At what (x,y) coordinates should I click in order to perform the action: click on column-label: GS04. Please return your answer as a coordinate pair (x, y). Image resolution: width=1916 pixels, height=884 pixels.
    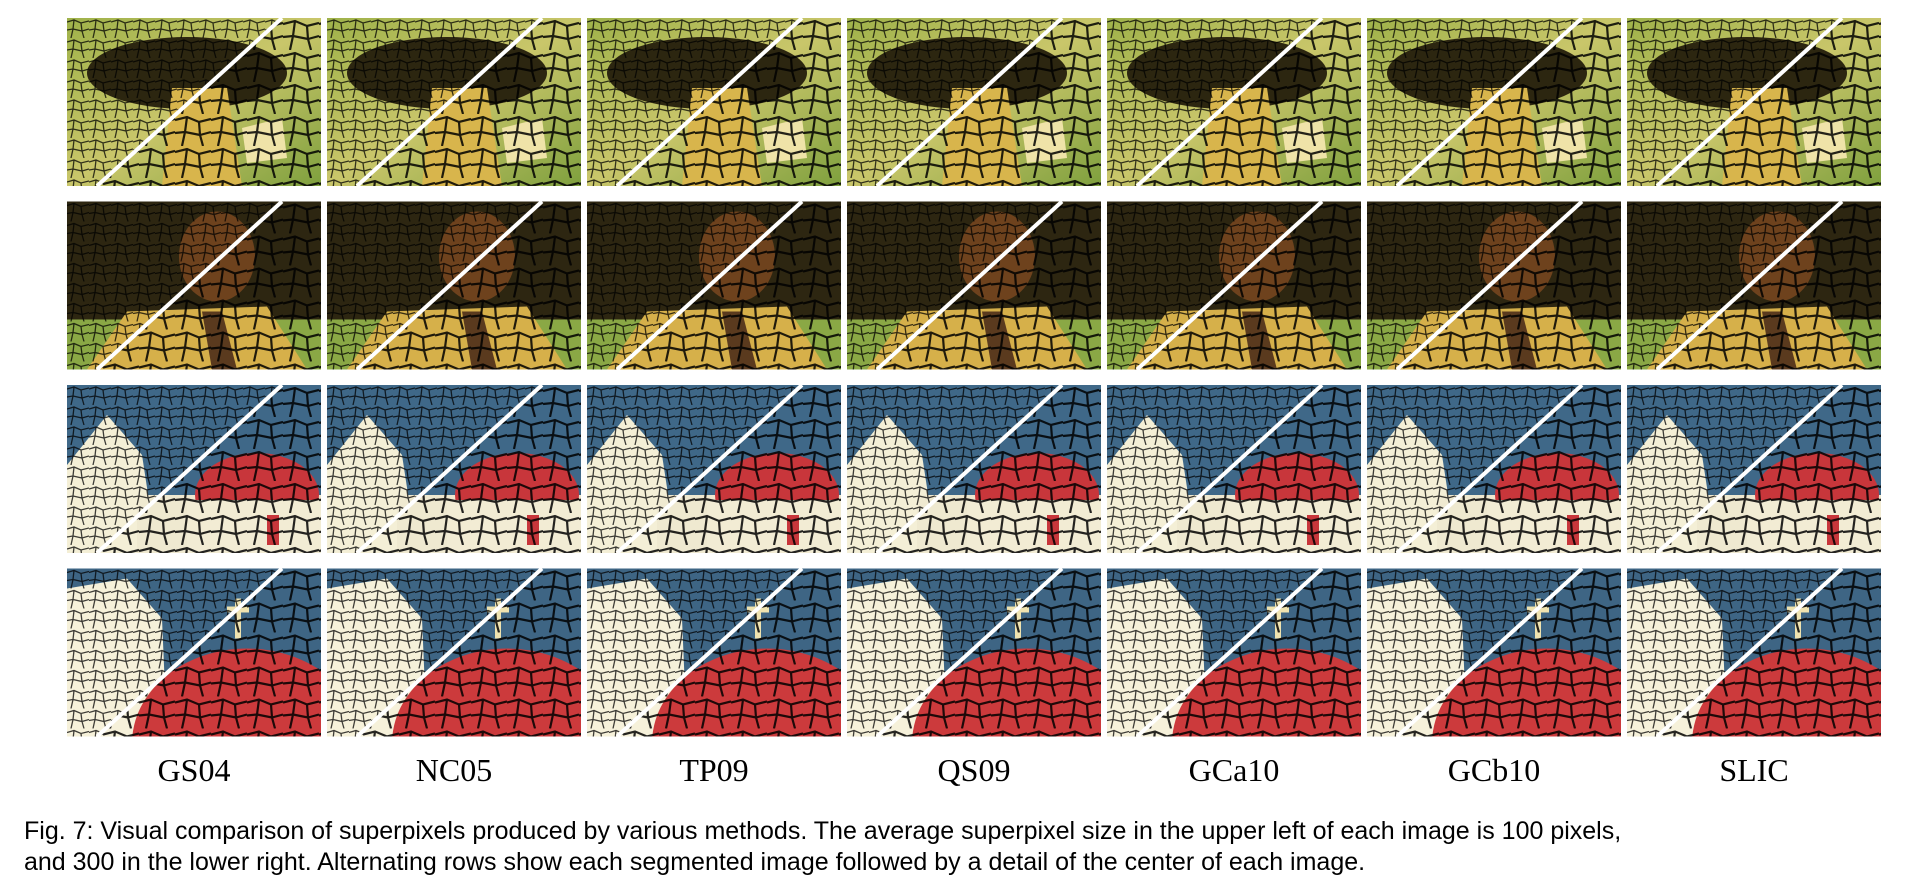
    Looking at the image, I should click on (194, 770).